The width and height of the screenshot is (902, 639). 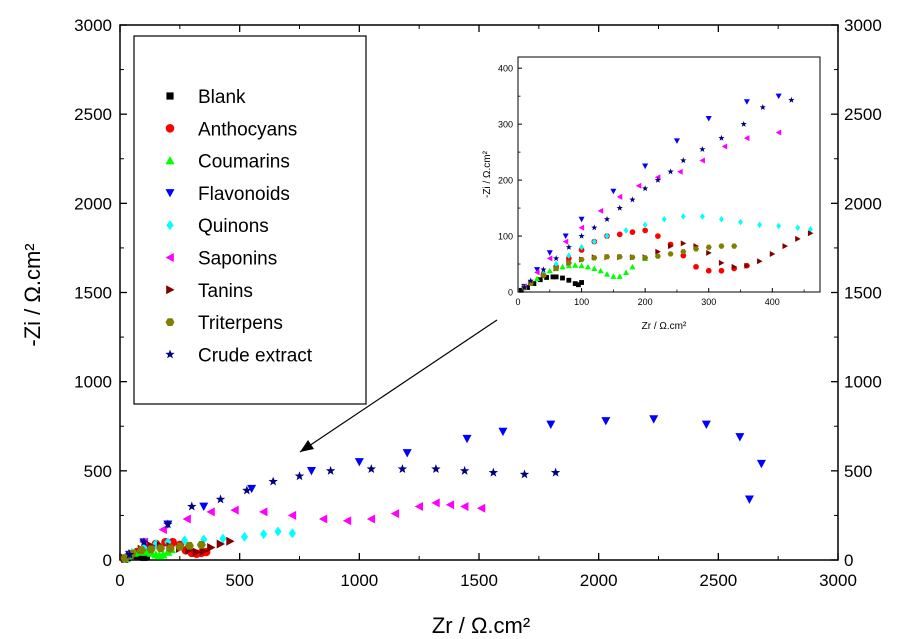 I want to click on y-tick-label: 2000, so click(x=93, y=203).